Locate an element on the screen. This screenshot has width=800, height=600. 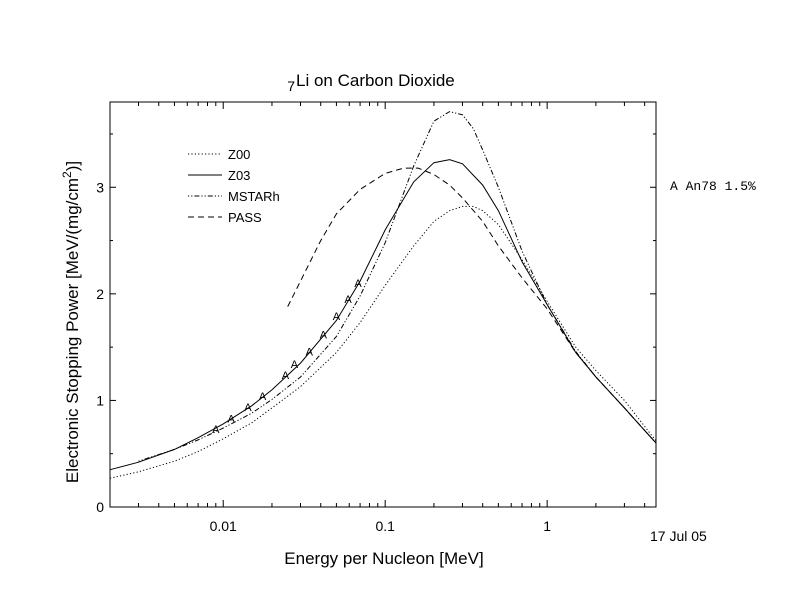
y-tick-label: 3 is located at coordinates (100, 187).